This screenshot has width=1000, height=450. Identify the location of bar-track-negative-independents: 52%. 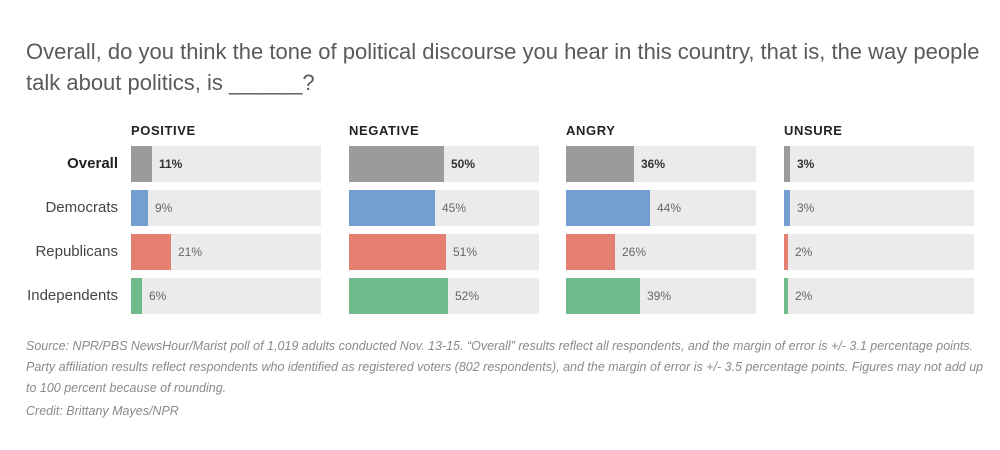
(444, 296).